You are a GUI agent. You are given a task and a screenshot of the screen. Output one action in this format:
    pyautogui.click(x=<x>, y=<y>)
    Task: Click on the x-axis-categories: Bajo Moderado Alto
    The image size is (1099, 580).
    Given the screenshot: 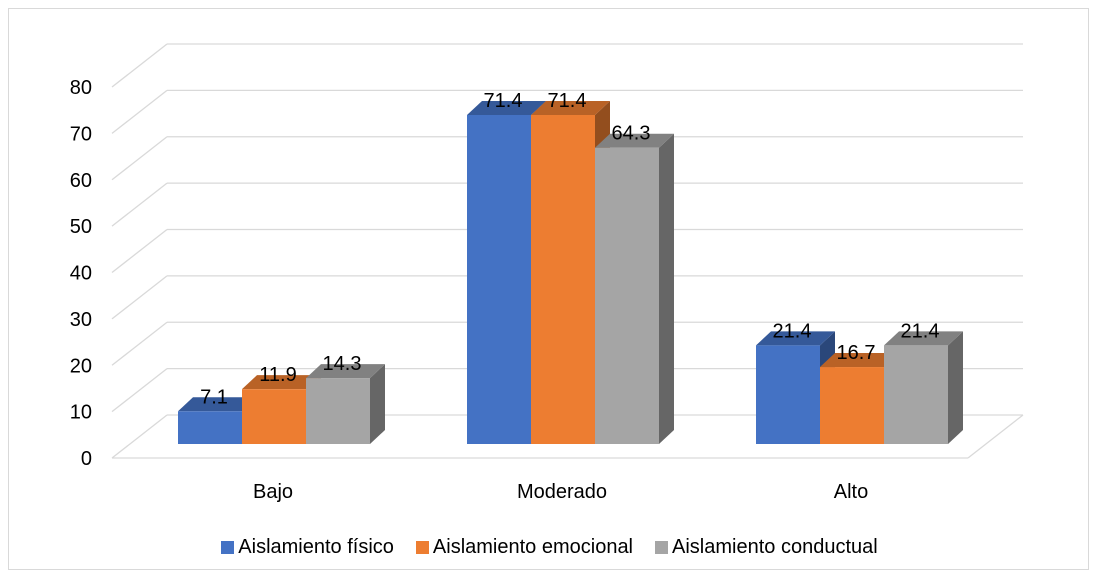 What is the action you would take?
    pyautogui.click(x=560, y=492)
    